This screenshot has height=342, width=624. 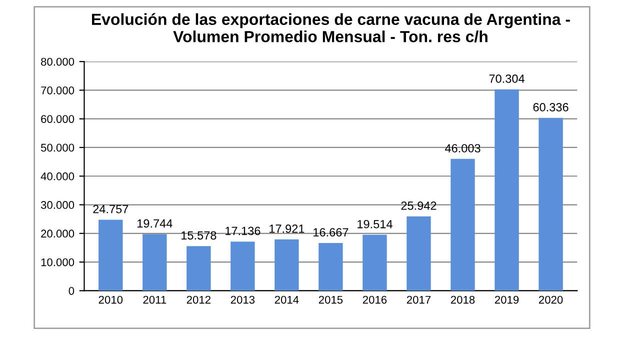 I want to click on x-tick-label: 2014, so click(x=286, y=300).